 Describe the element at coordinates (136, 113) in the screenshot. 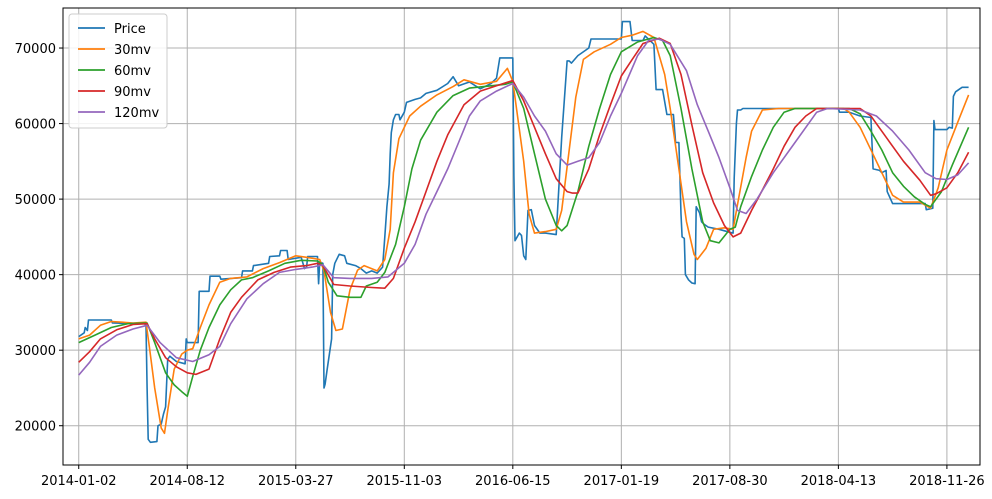

I see `legend-label: 120mv` at that location.